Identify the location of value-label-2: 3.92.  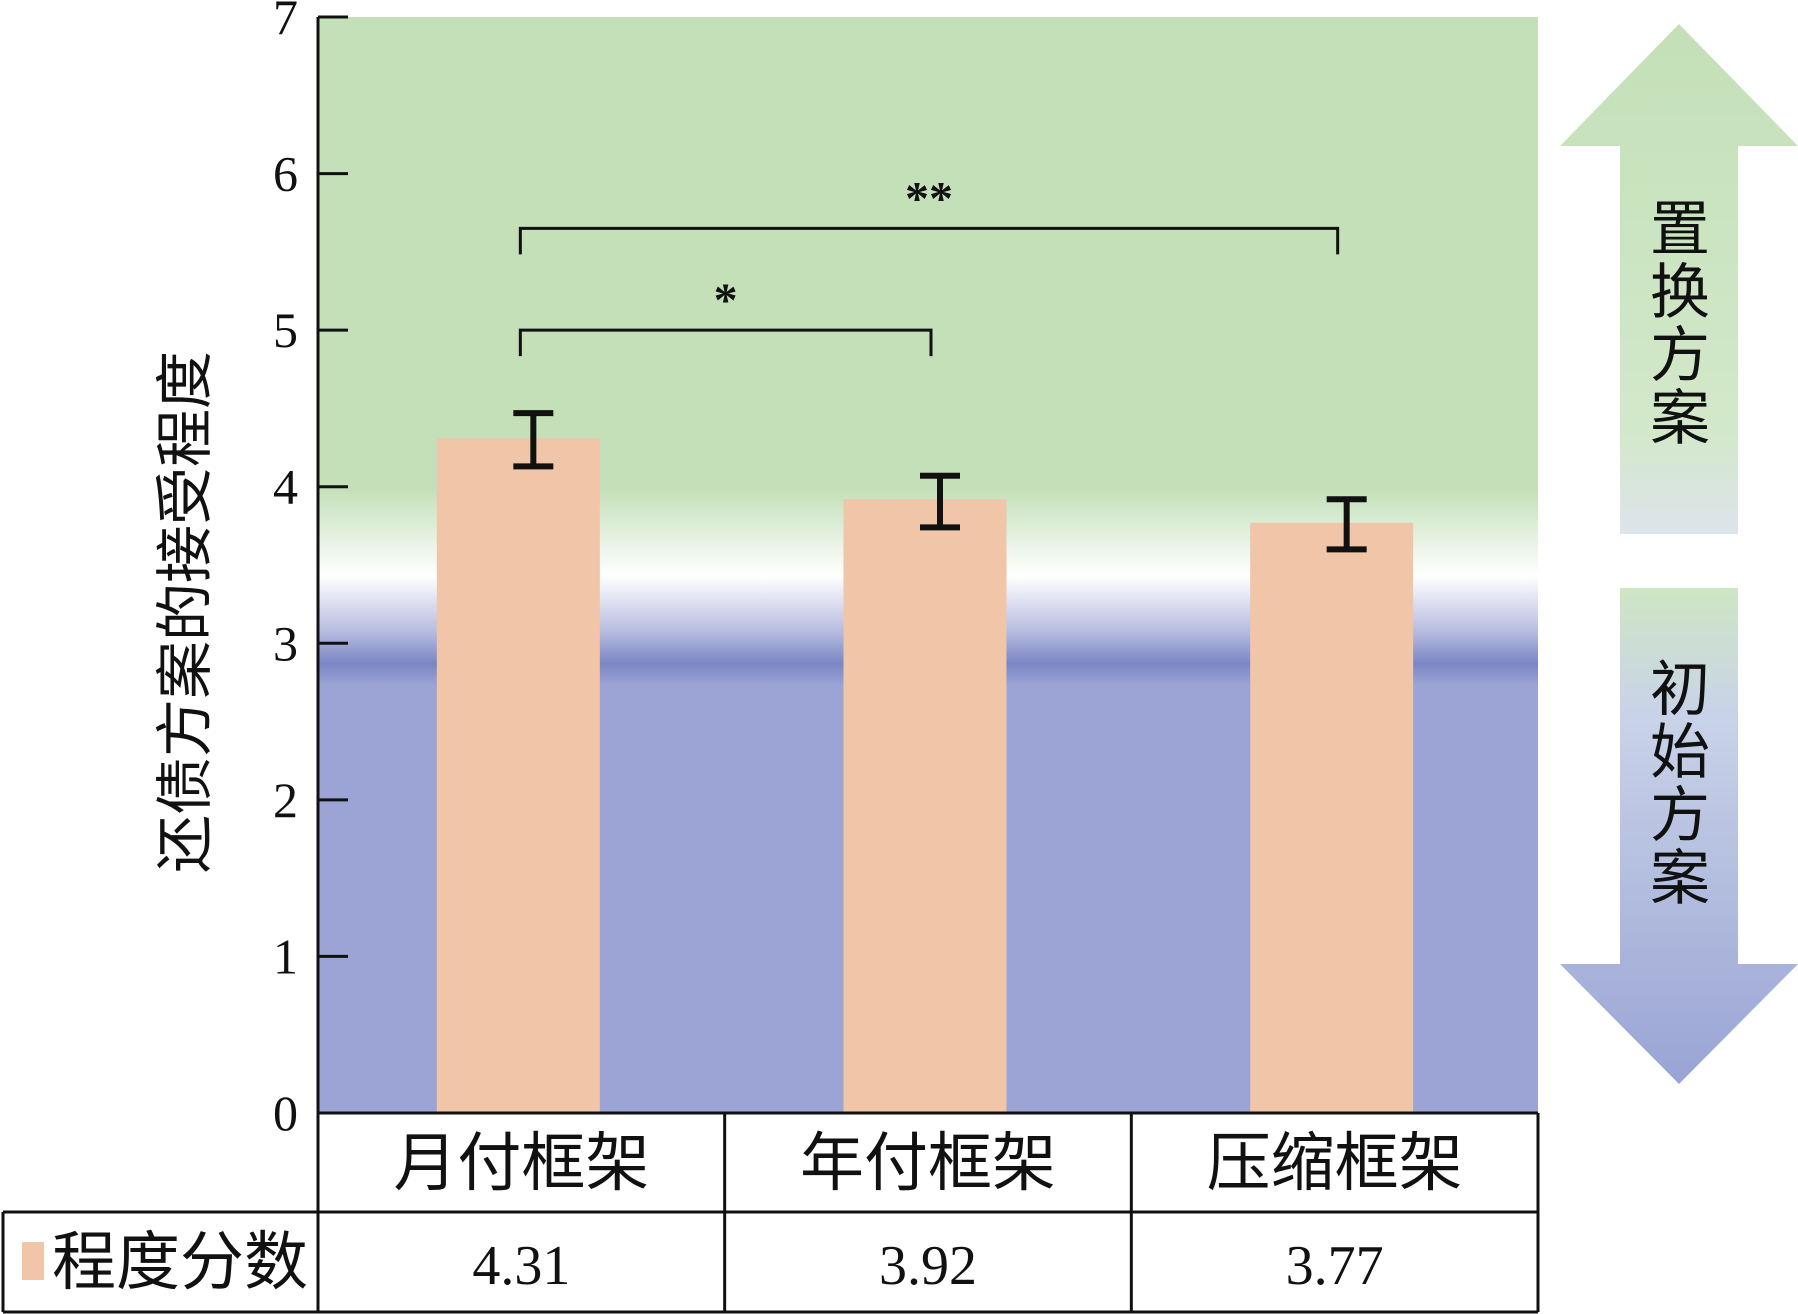
(928, 1266).